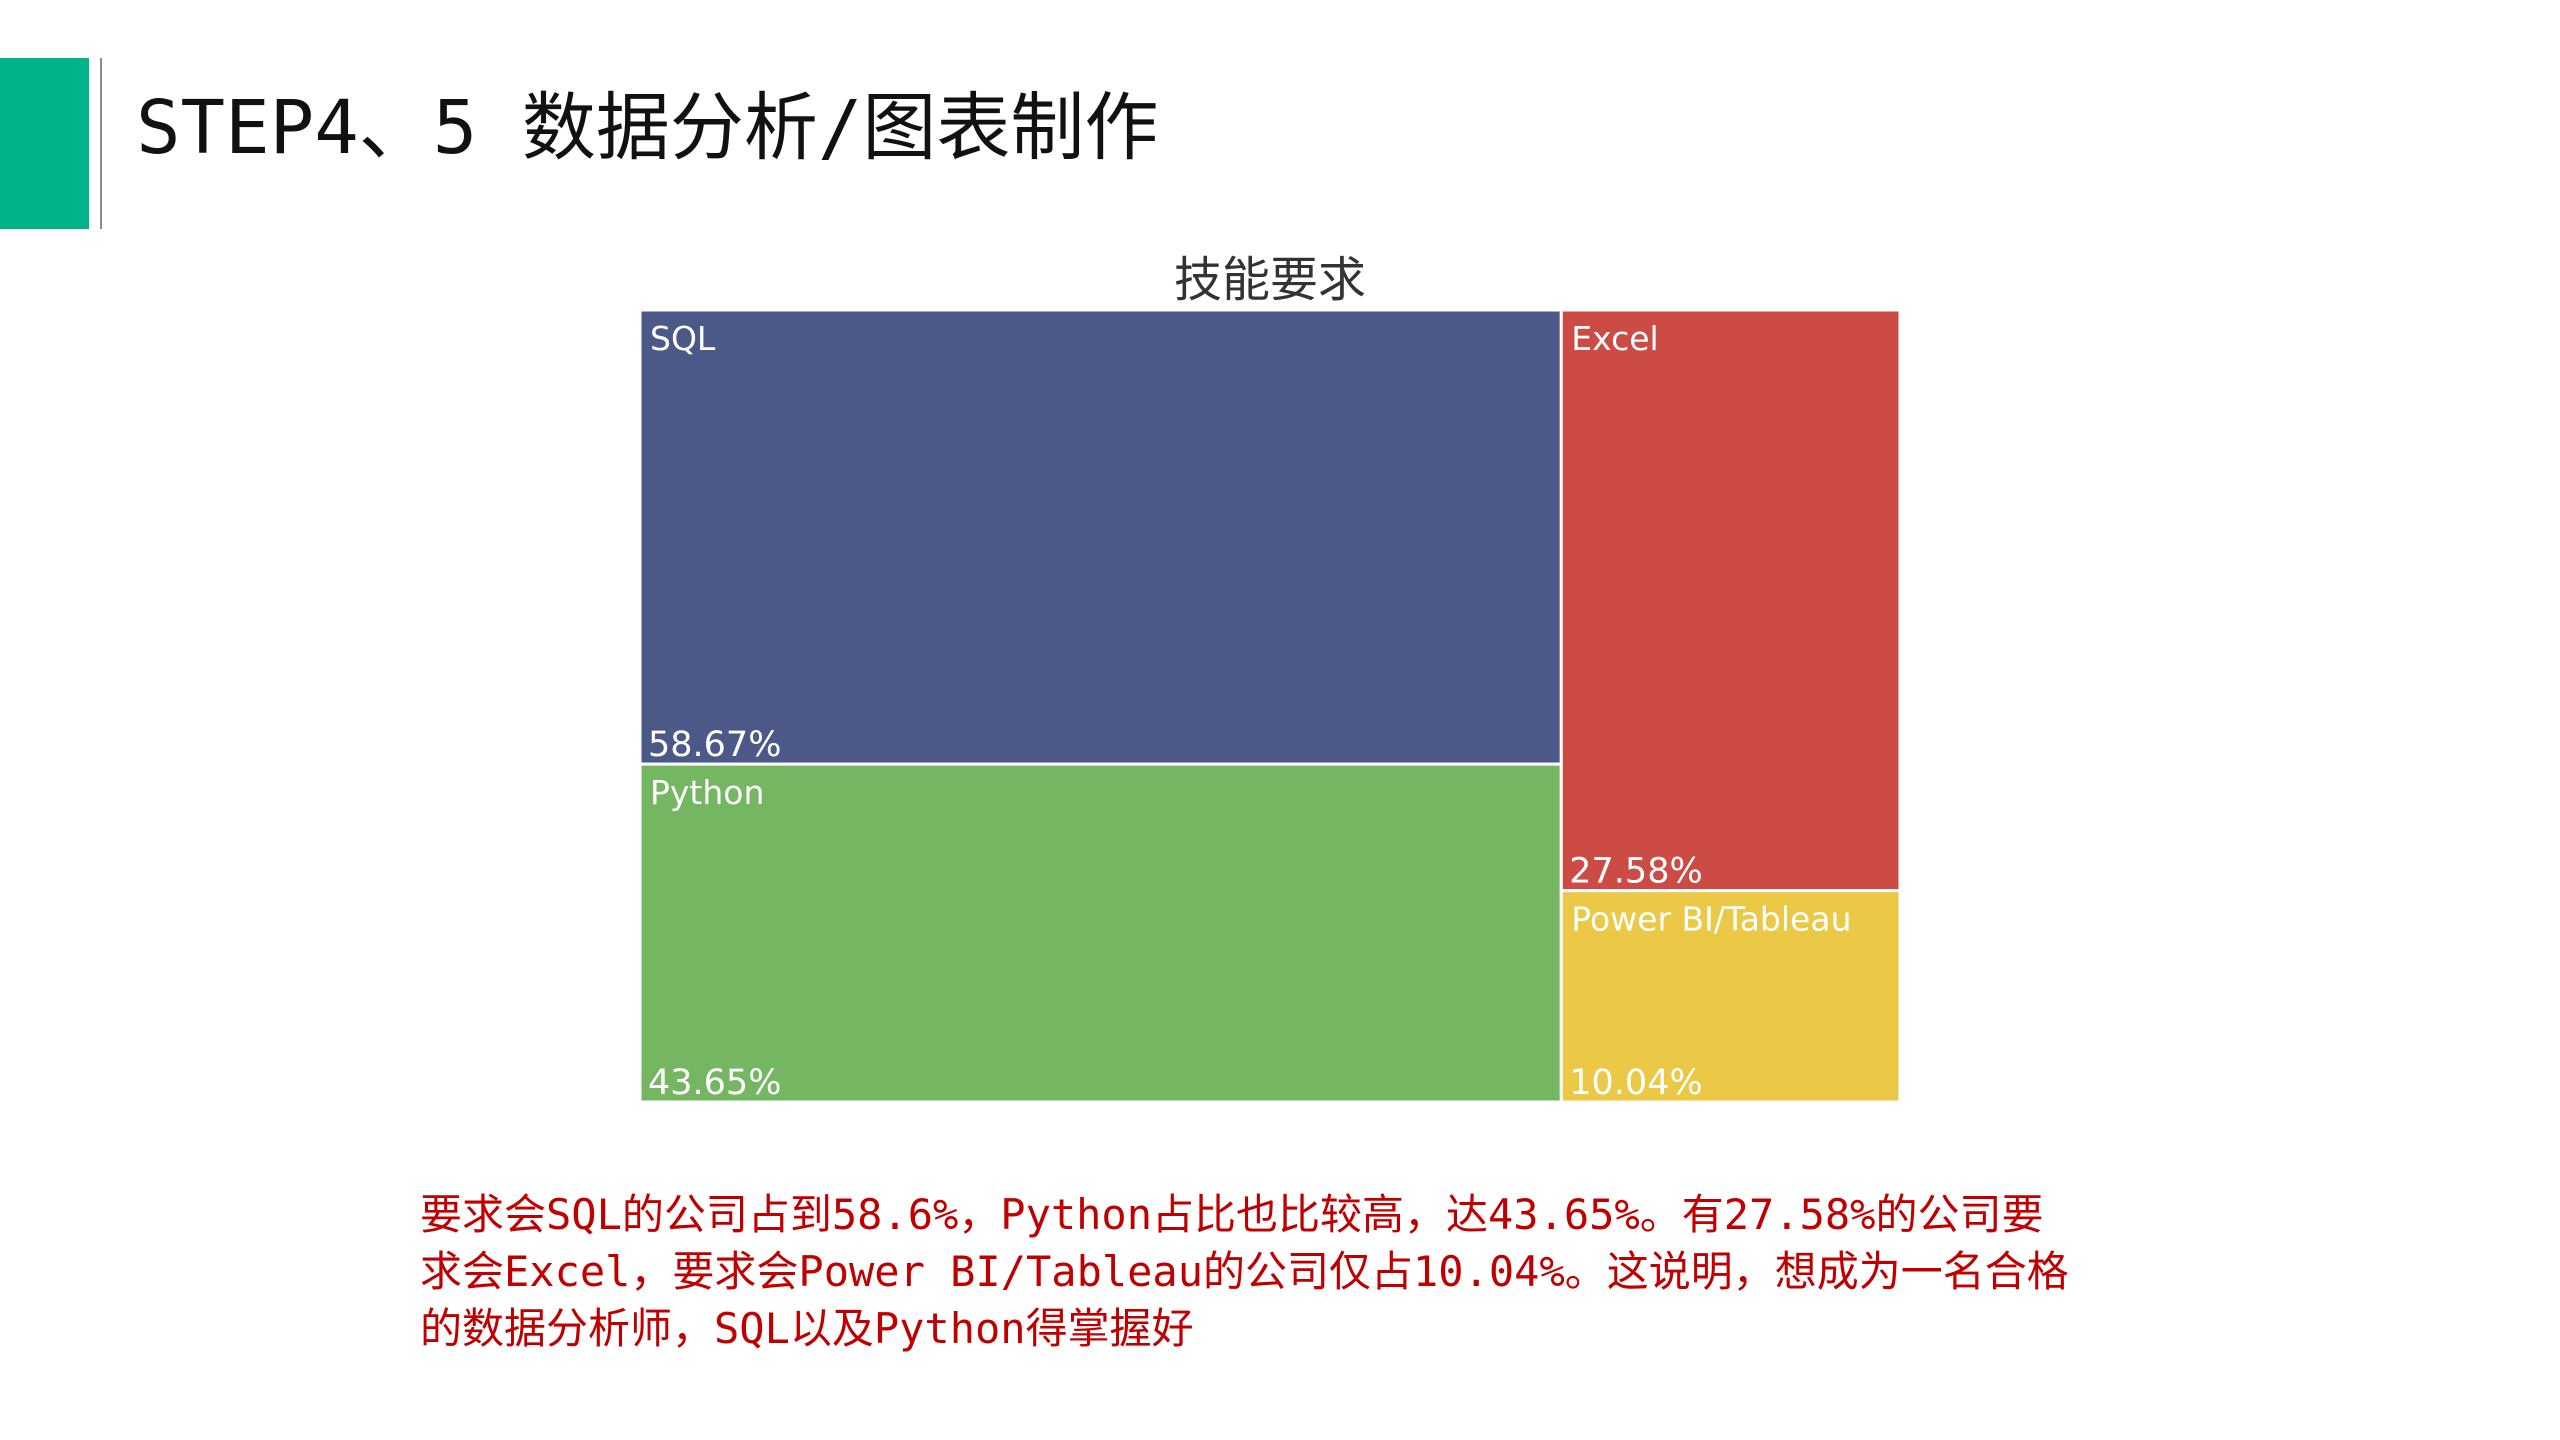 The width and height of the screenshot is (2560, 1440). What do you see at coordinates (101, 143) in the screenshot?
I see `title-divider` at bounding box center [101, 143].